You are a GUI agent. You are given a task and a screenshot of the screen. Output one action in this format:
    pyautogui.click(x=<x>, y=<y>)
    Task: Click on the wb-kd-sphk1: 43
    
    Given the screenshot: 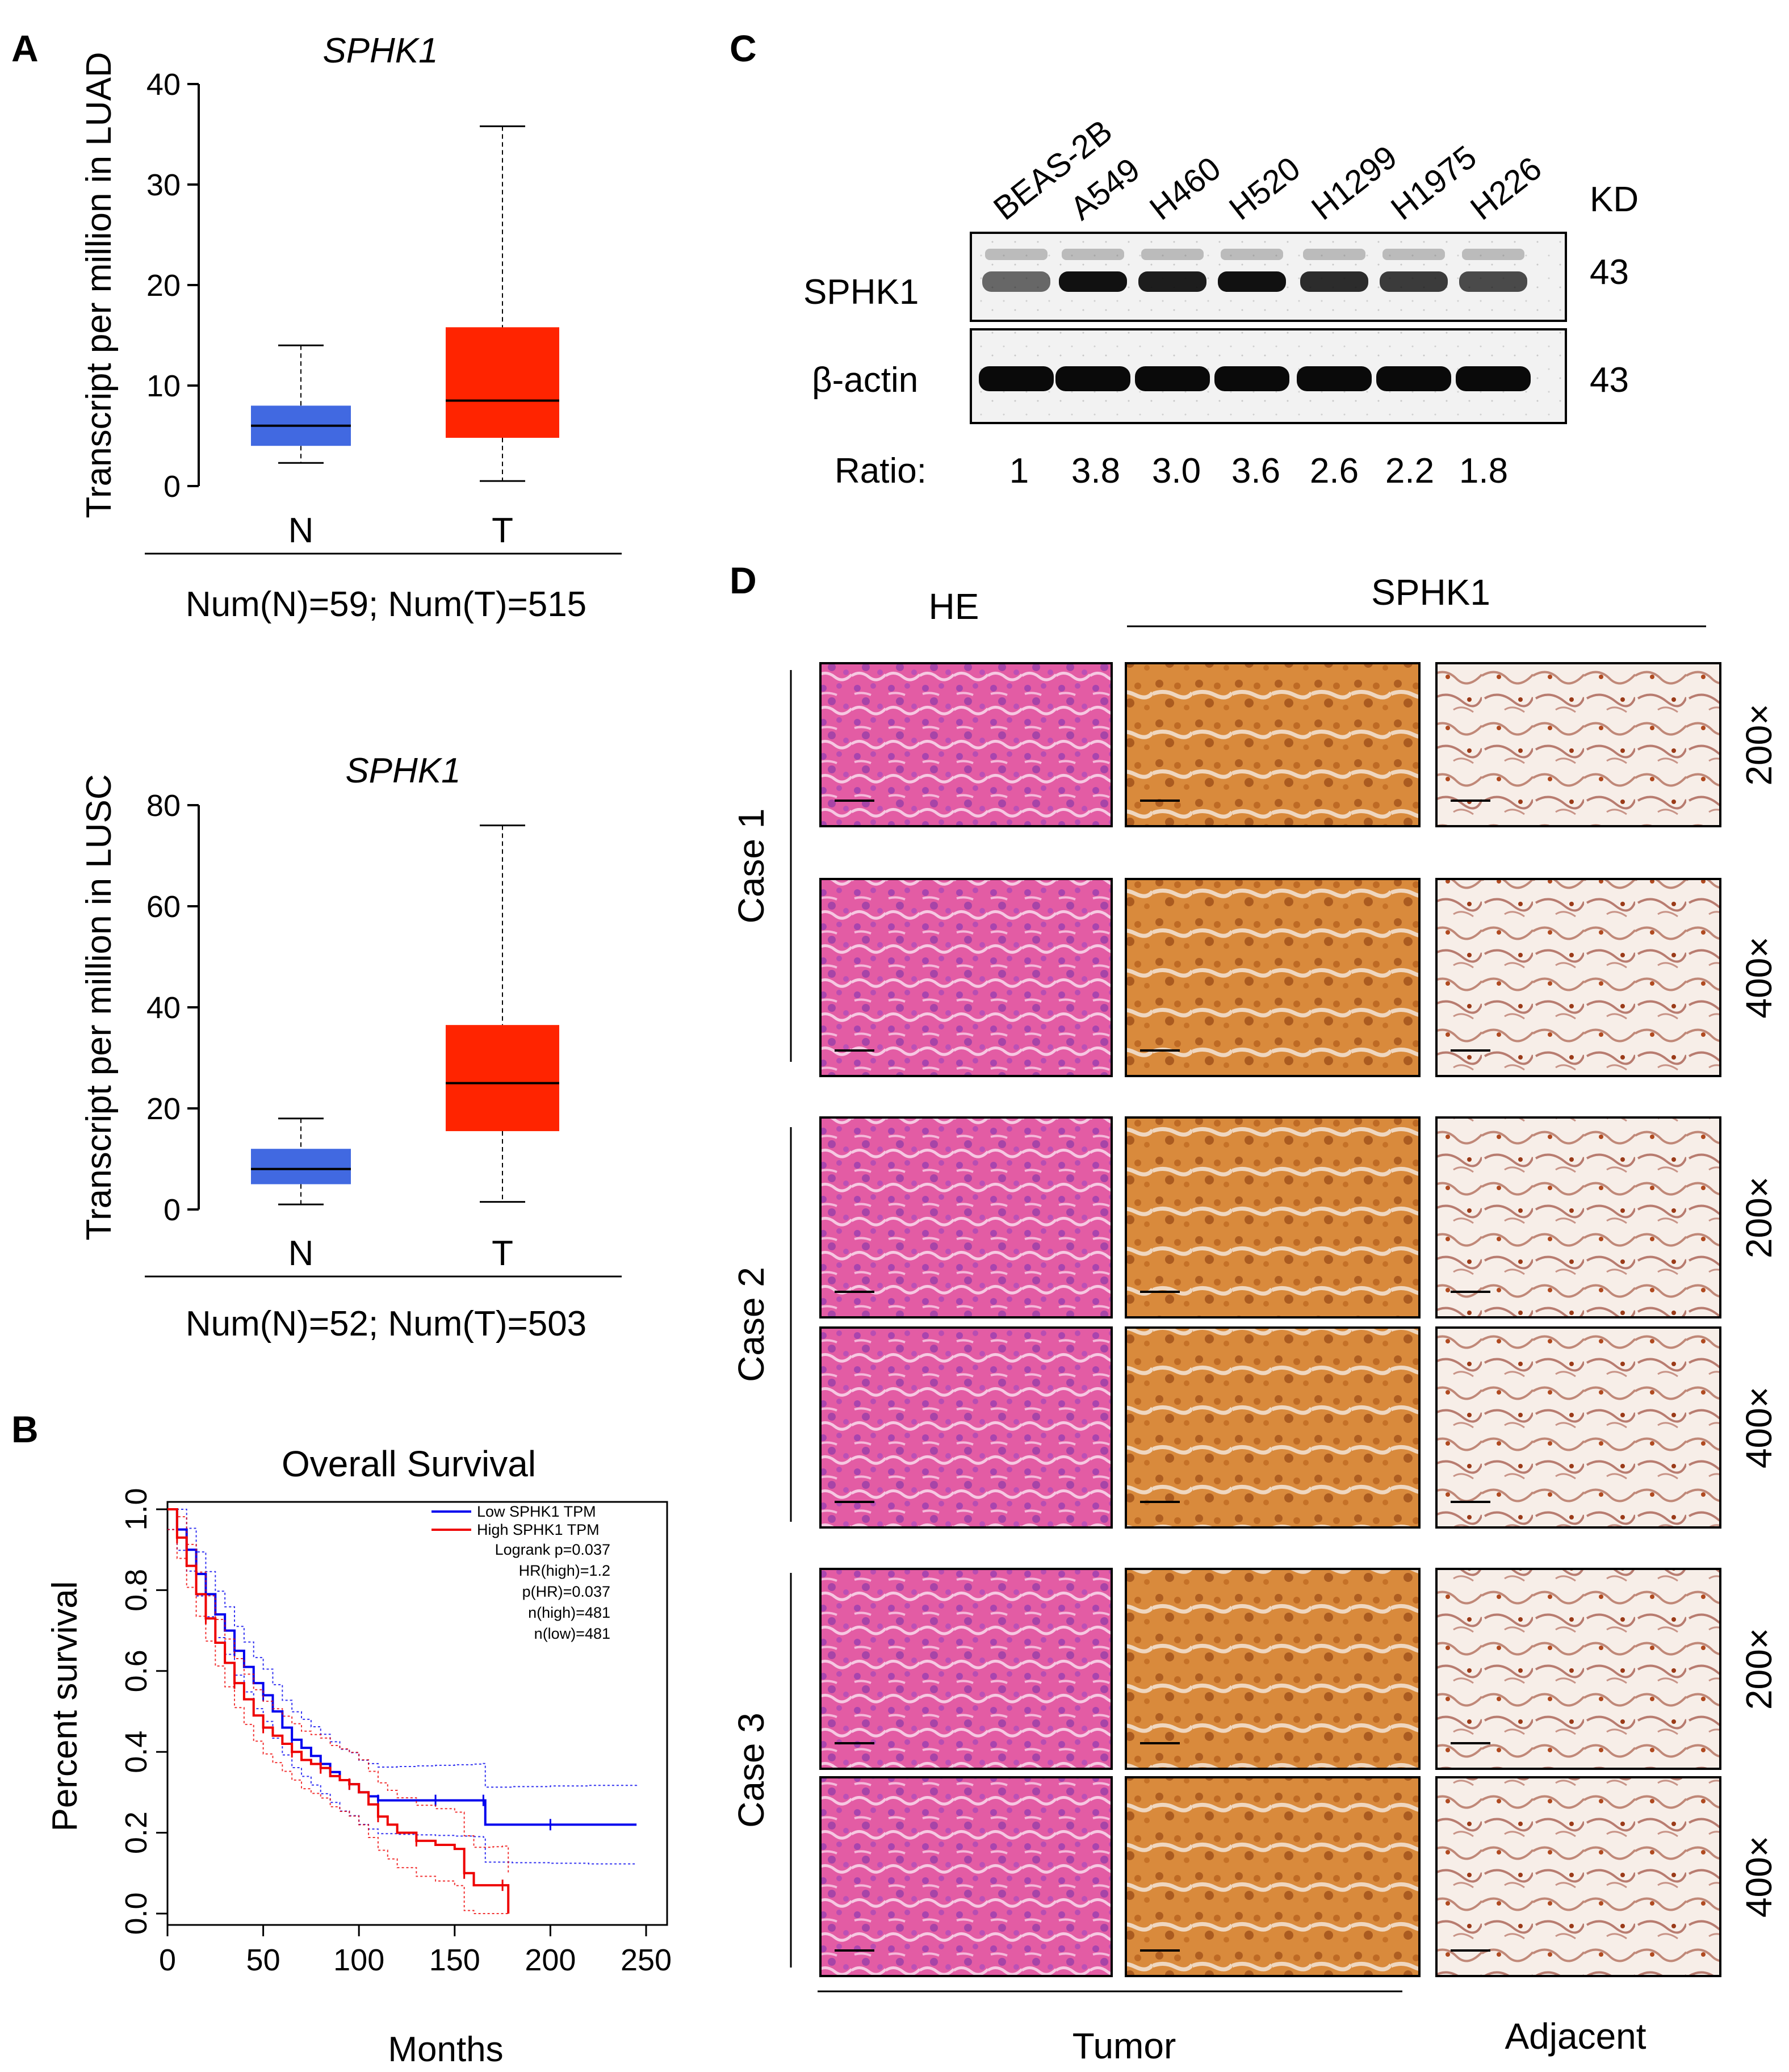 What is the action you would take?
    pyautogui.click(x=1609, y=272)
    